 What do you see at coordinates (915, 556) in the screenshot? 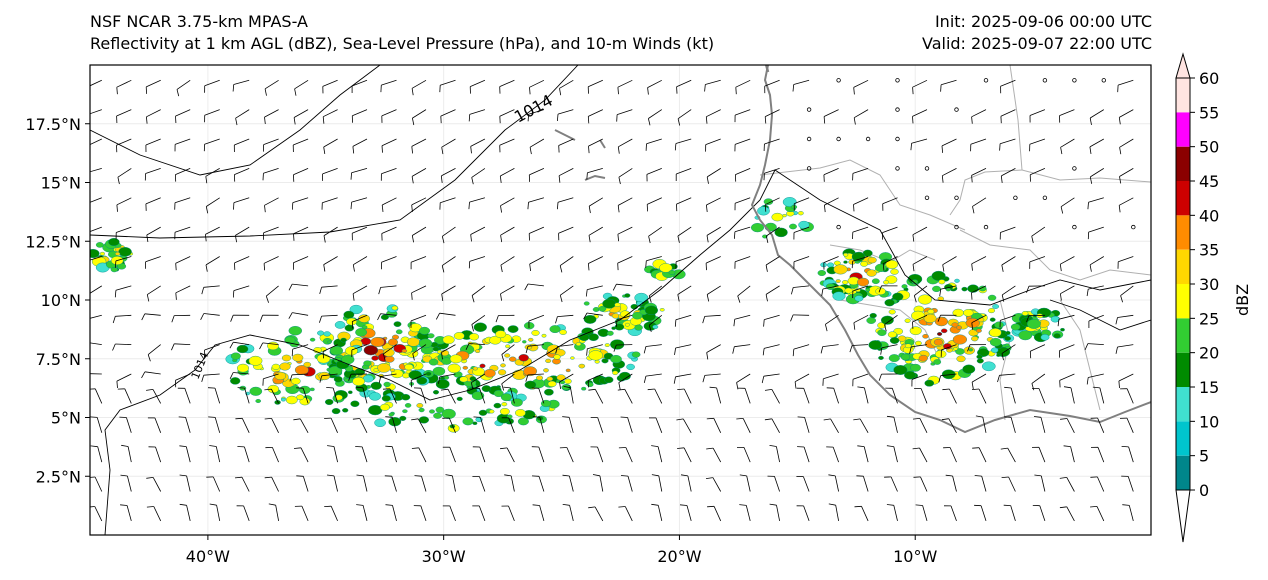
I see `lon-tick-label: 10°W` at bounding box center [915, 556].